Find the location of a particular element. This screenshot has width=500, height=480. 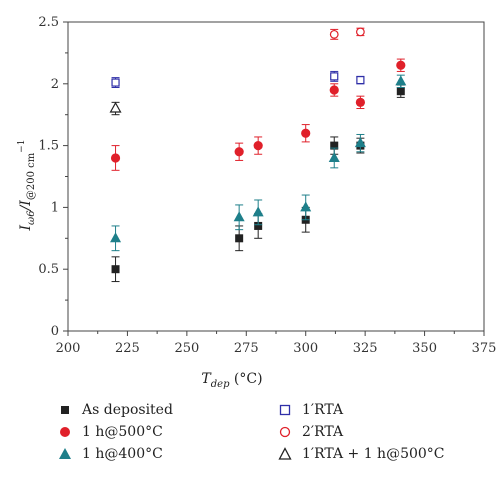

x-tick-label: 350 is located at coordinates (424, 348).